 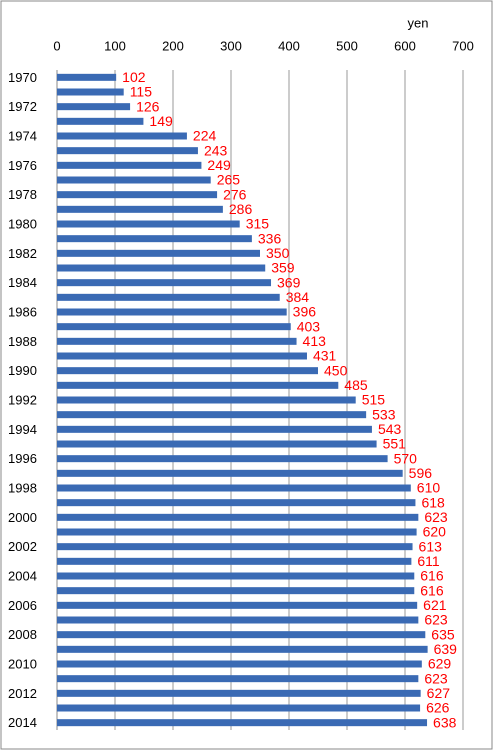 I want to click on value-label: 369, so click(x=289, y=282).